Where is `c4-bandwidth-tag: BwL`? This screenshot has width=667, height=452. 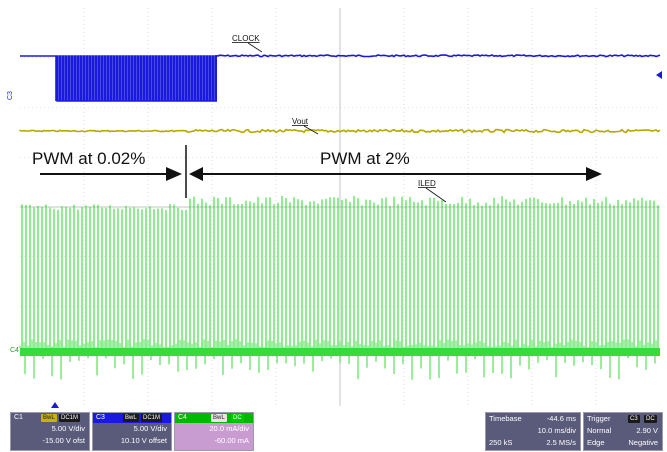 c4-bandwidth-tag: BwL is located at coordinates (219, 418).